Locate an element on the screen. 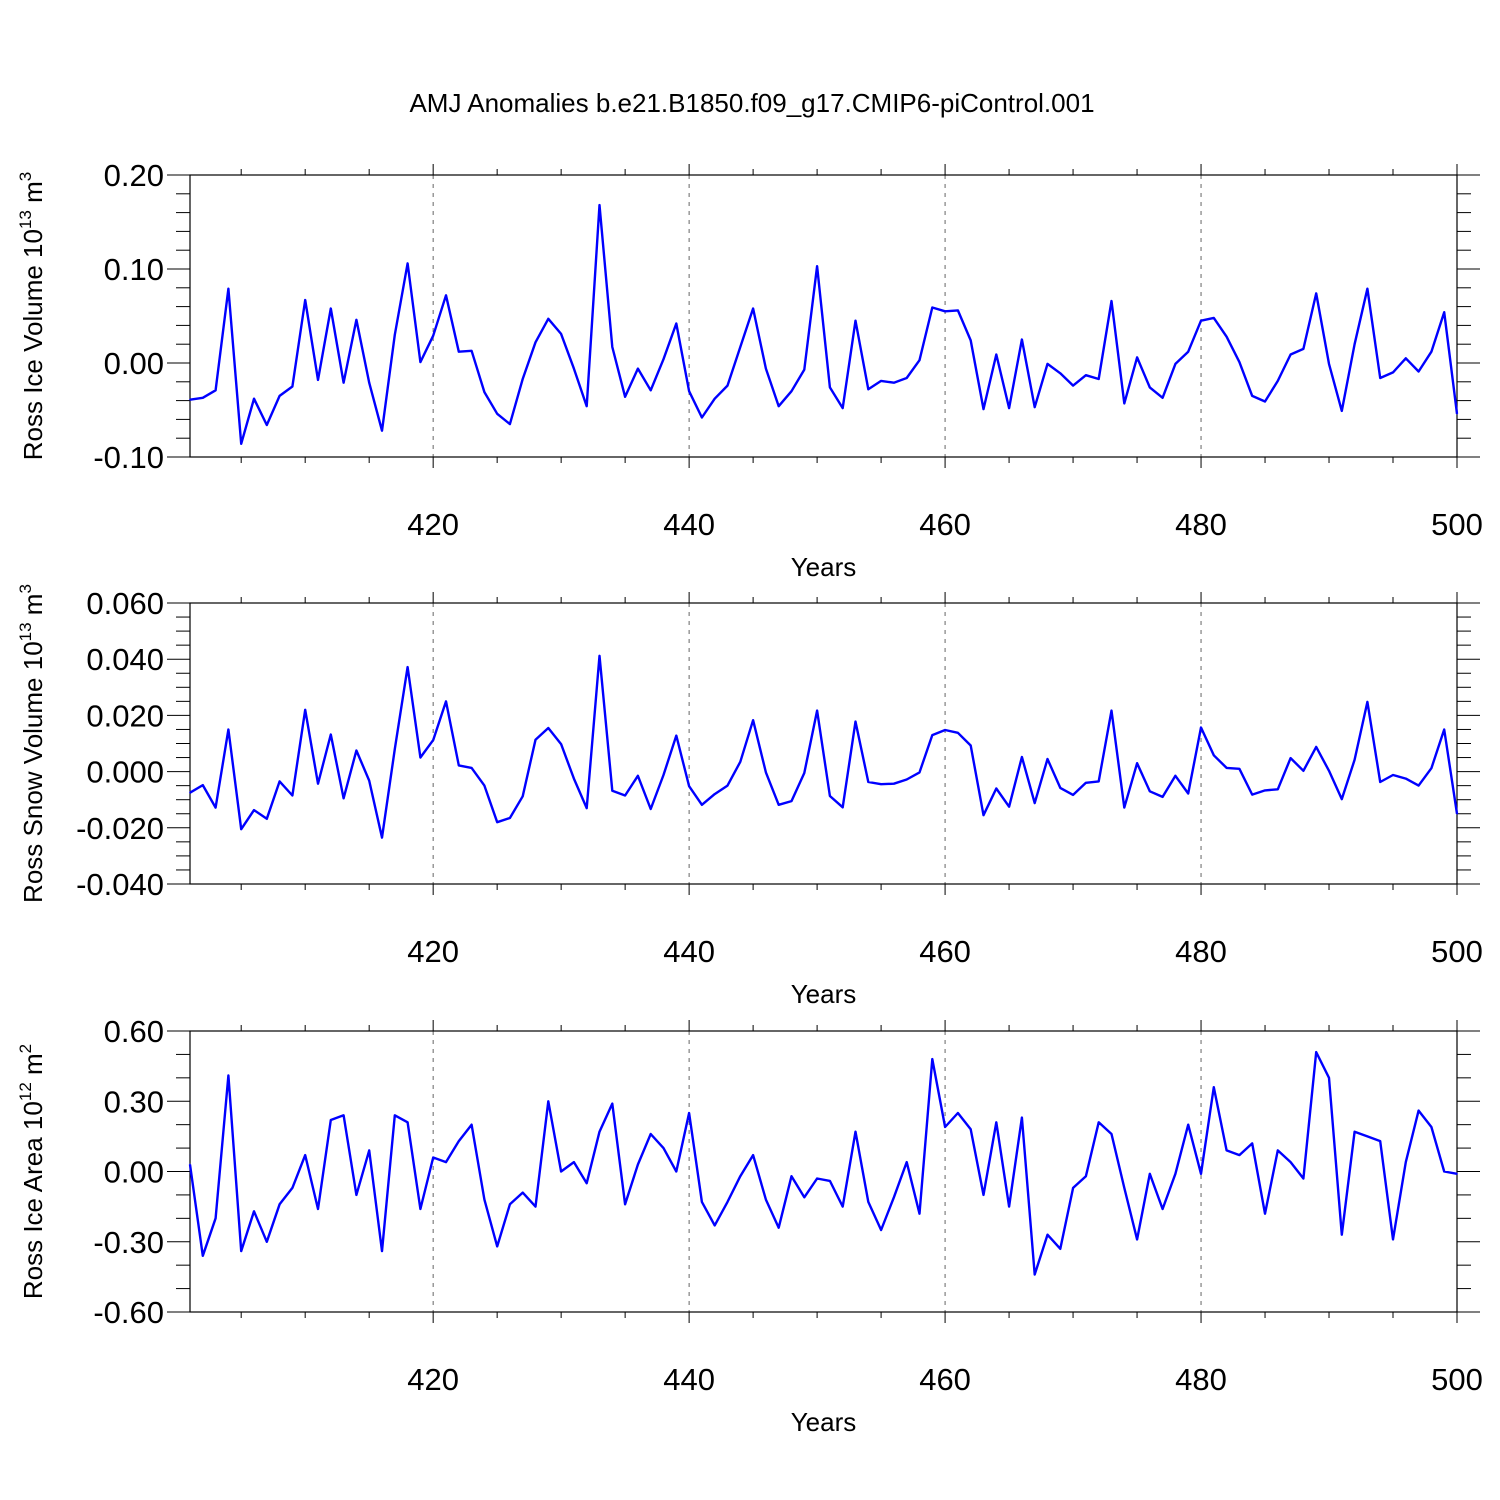 This screenshot has height=1500, width=1500. y-tick-label: 0.060 is located at coordinates (125, 603).